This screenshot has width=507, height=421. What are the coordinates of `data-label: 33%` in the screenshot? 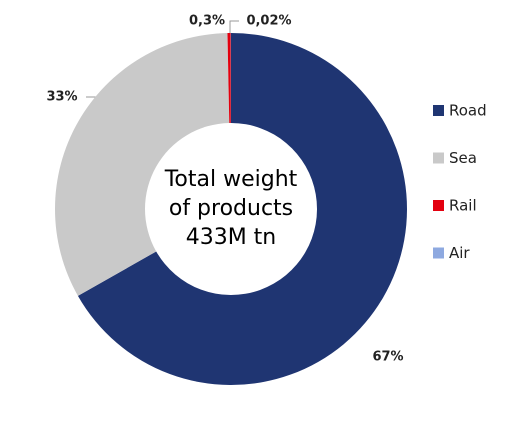 It's located at (61, 97).